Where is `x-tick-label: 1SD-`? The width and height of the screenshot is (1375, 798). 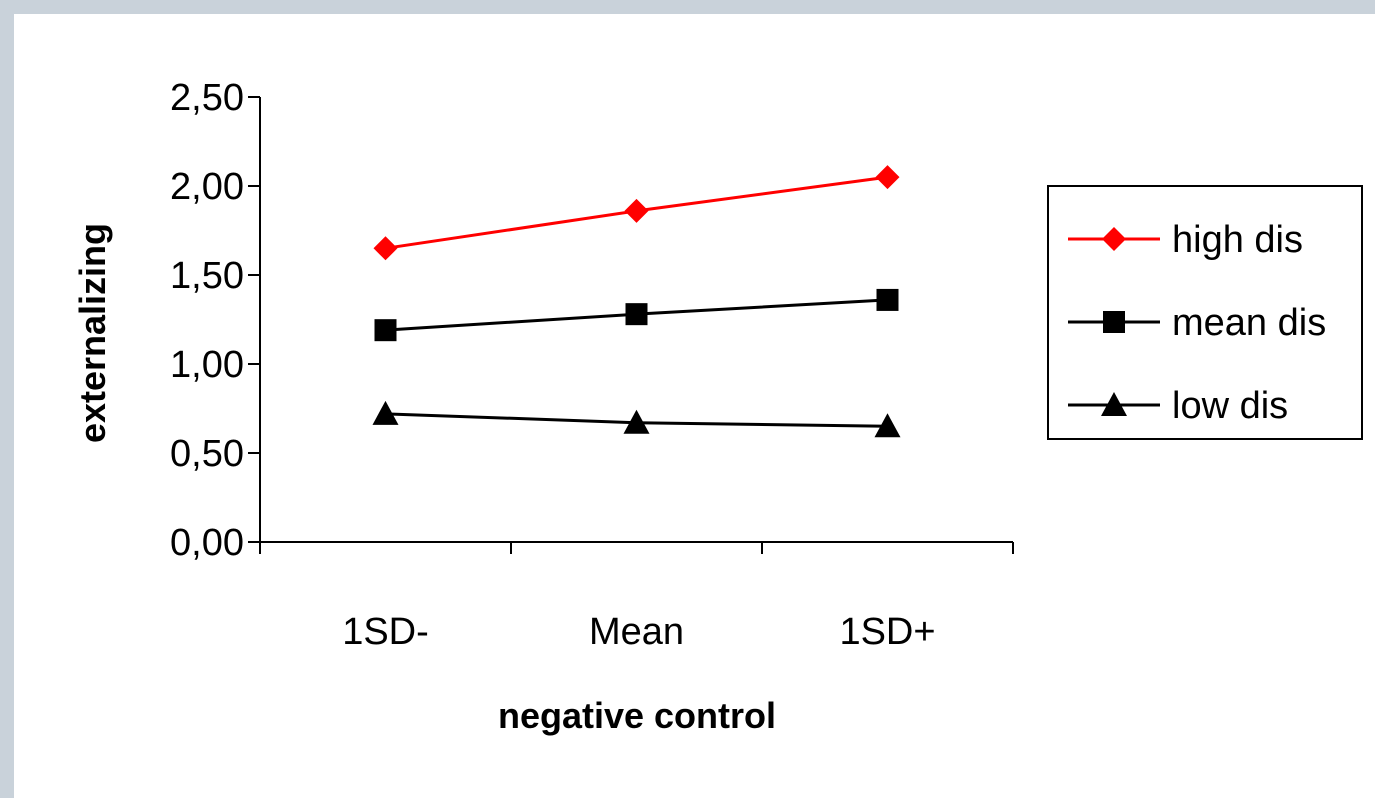 x-tick-label: 1SD- is located at coordinates (385, 632).